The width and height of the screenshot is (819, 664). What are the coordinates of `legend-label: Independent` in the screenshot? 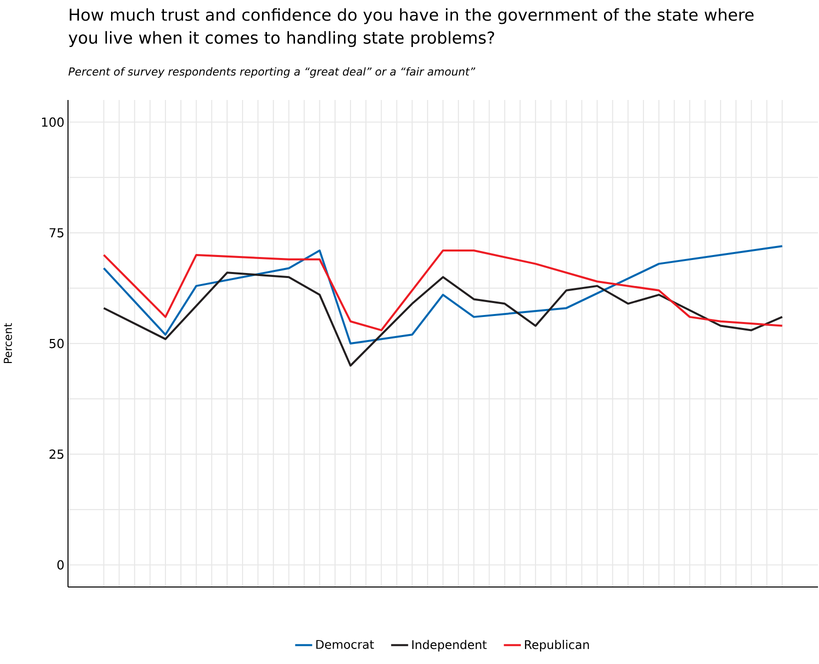 It's located at (449, 646).